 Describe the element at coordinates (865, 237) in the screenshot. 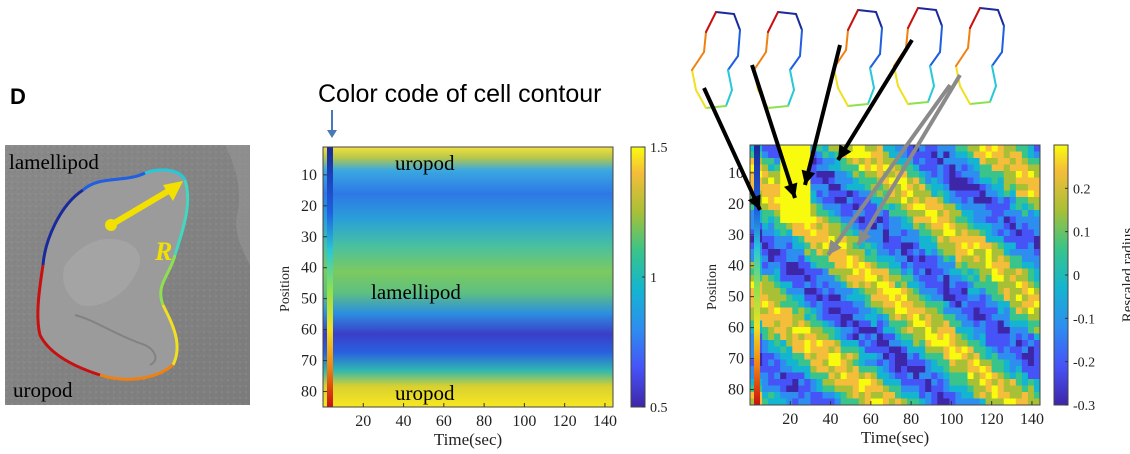

I see `snapshot-arrowhead` at that location.